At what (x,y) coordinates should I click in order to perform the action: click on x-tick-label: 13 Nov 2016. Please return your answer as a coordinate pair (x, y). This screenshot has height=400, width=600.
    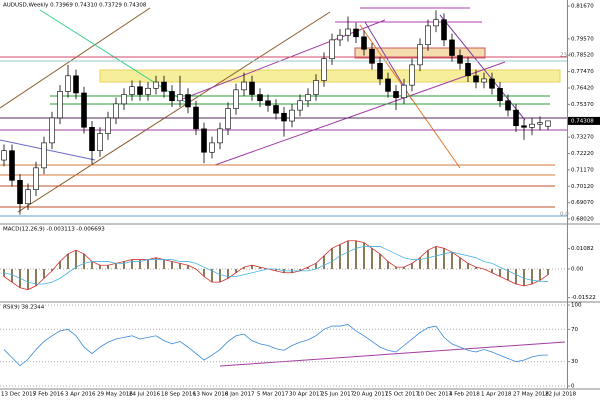
    Looking at the image, I should click on (211, 395).